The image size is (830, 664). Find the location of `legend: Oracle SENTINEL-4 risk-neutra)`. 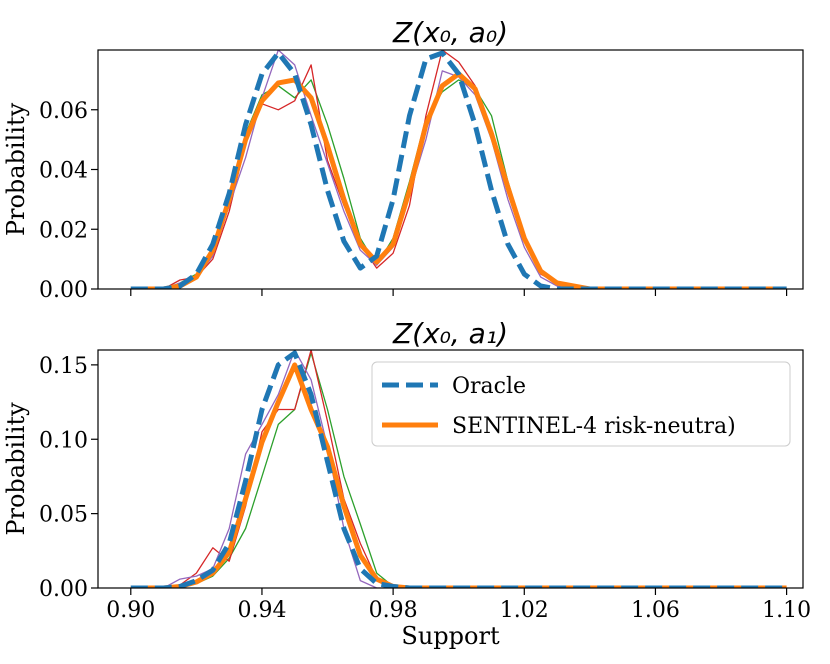

legend: Oracle SENTINEL-4 risk-neutra) is located at coordinates (581, 404).